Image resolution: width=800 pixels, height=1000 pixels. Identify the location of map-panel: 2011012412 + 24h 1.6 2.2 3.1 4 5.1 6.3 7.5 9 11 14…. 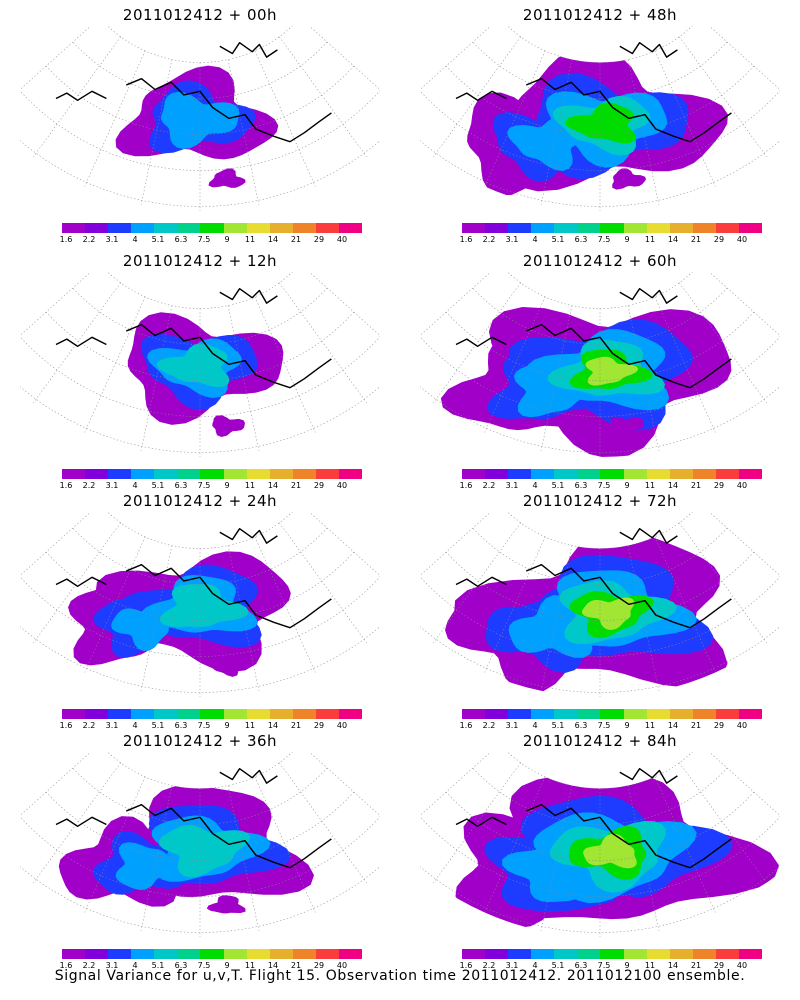
(200, 610).